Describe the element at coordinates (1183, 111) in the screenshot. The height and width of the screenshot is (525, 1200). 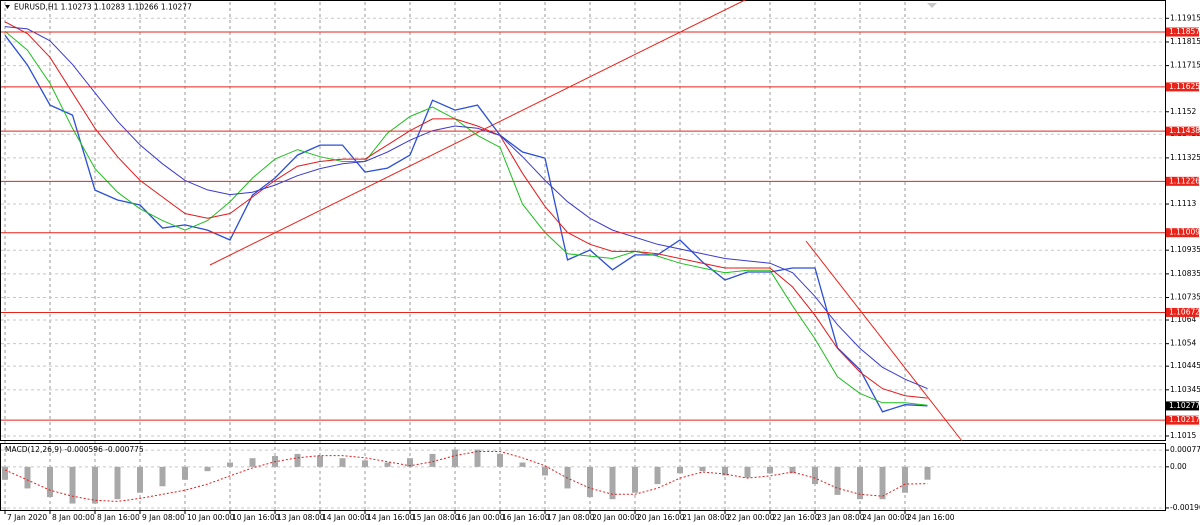
I see `y-tick-label: 1.1152` at that location.